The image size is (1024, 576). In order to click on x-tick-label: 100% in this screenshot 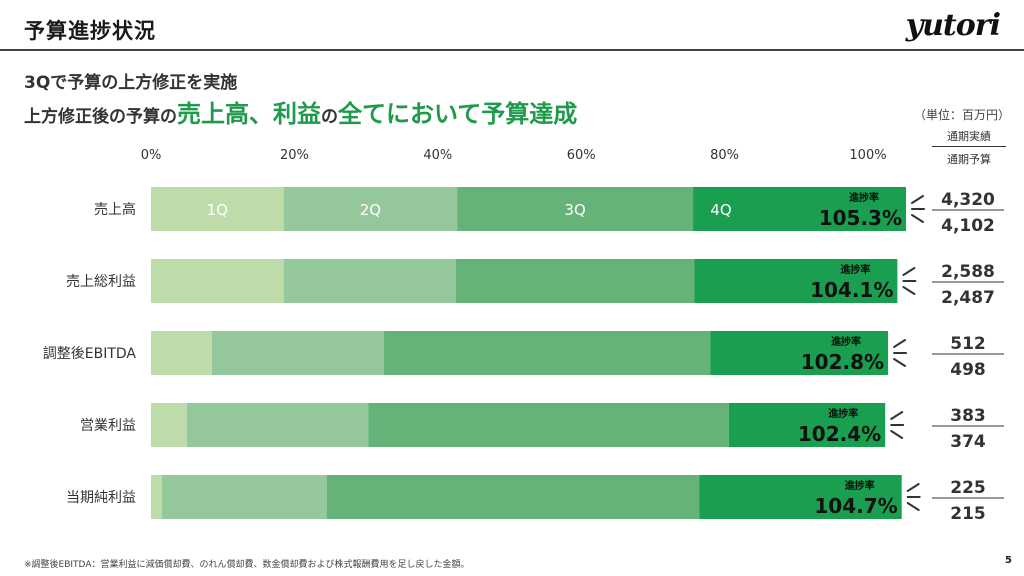, I will do `click(867, 155)`.